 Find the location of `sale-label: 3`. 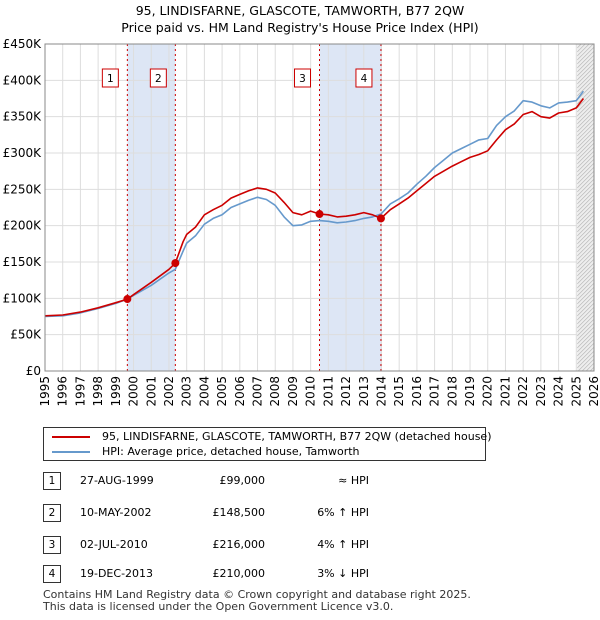

sale-label: 3 is located at coordinates (302, 79).